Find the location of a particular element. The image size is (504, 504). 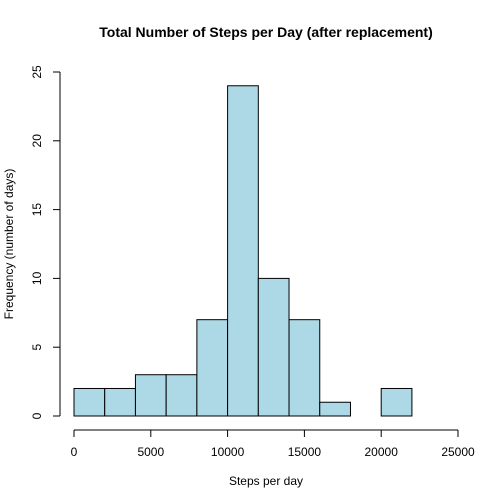

x-axis: 0 5000 10000 15000 20000 25000 is located at coordinates (273, 444).